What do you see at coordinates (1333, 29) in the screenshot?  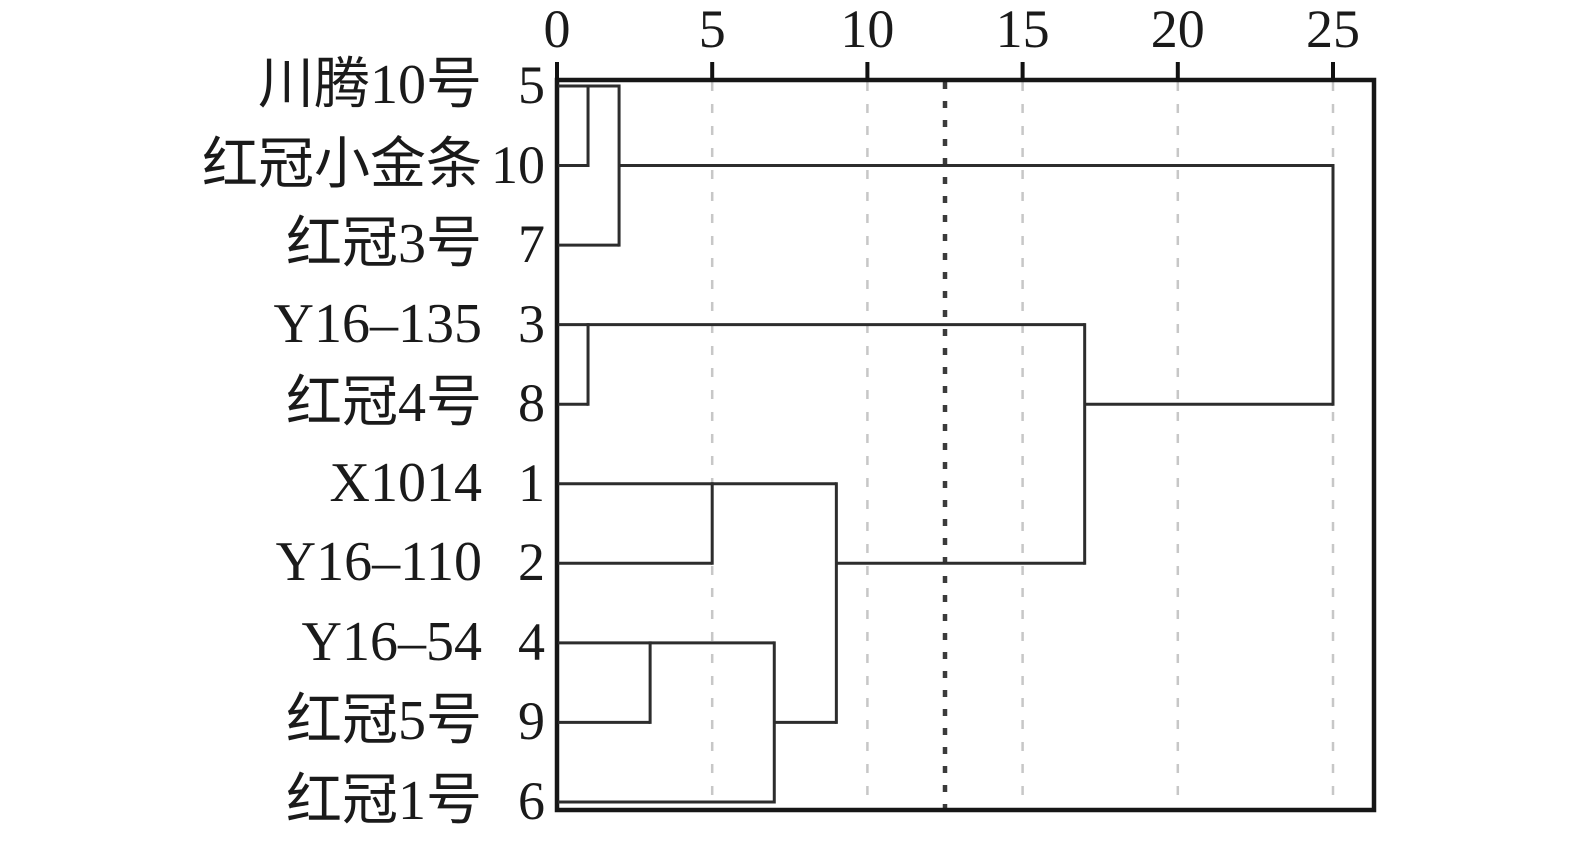 I see `axis-tick-label: 25` at bounding box center [1333, 29].